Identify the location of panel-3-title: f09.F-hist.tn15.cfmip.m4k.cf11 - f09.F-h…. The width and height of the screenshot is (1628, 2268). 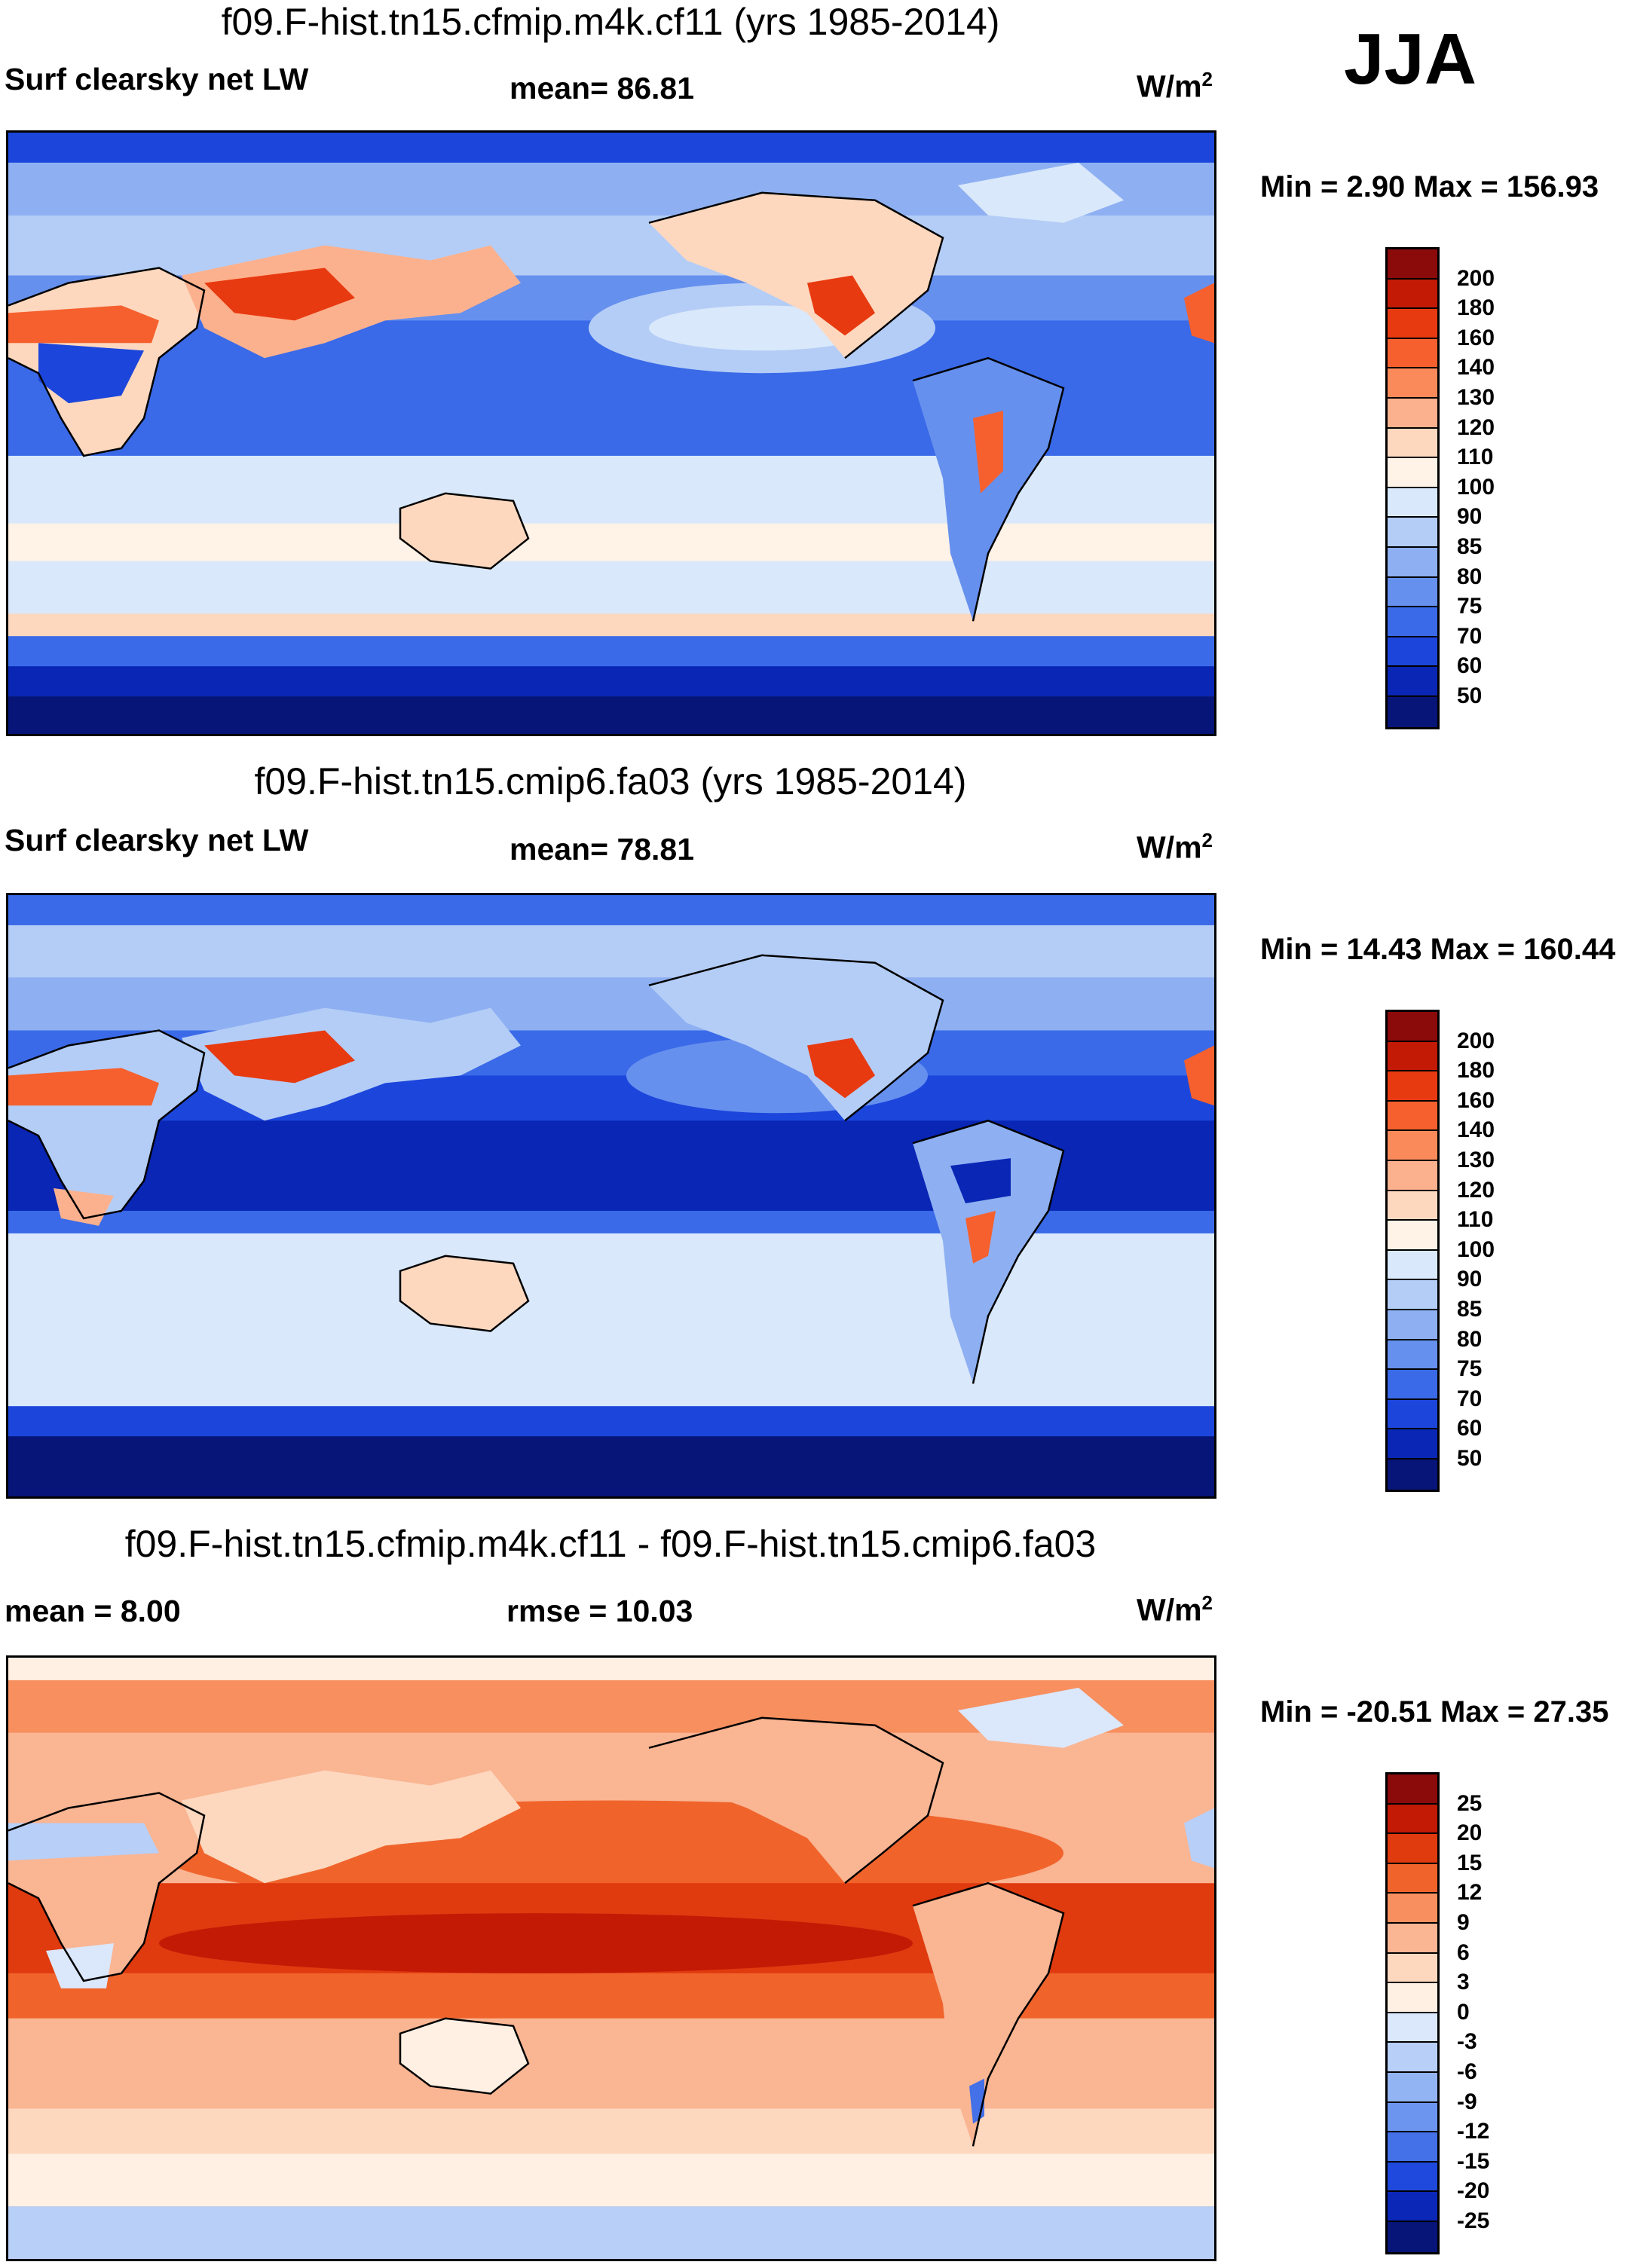
(610, 1544).